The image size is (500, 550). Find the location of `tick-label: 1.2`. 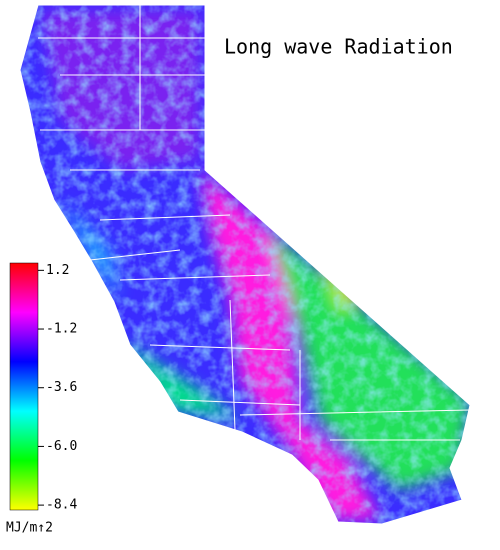

tick-label: 1.2 is located at coordinates (57, 270).